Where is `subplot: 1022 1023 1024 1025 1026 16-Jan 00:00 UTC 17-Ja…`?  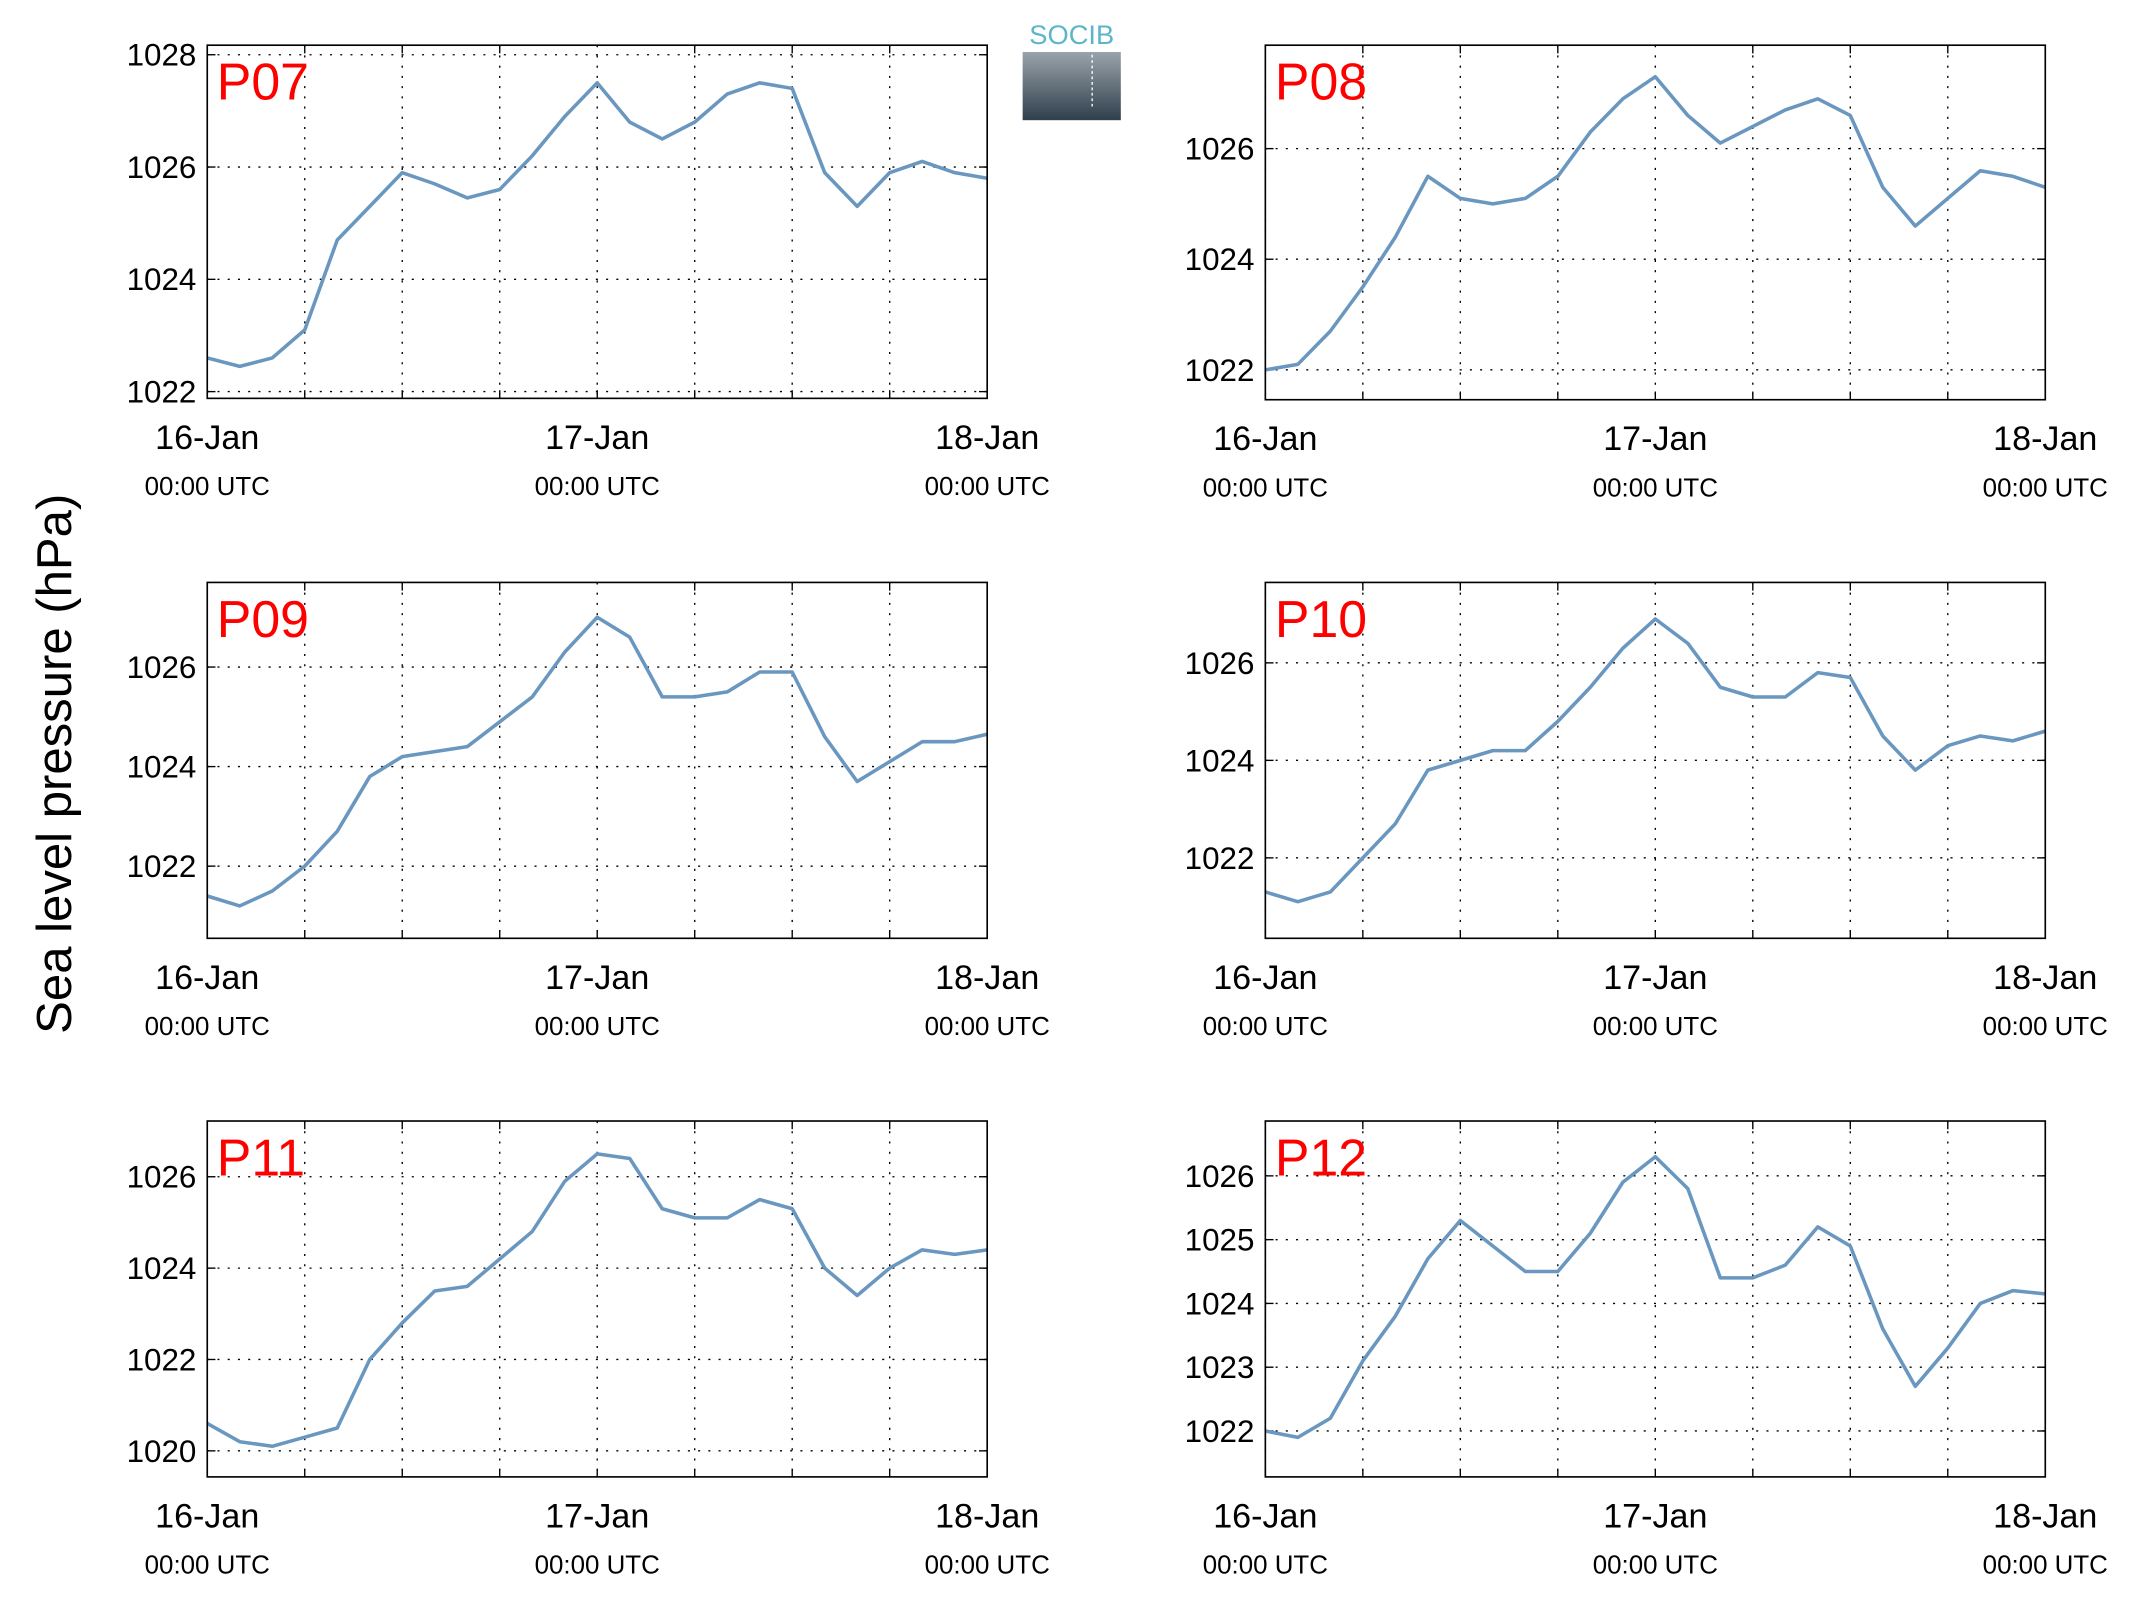 subplot: 1022 1023 1024 1025 1026 16-Jan 00:00 UTC 17-Ja… is located at coordinates (1646, 1350).